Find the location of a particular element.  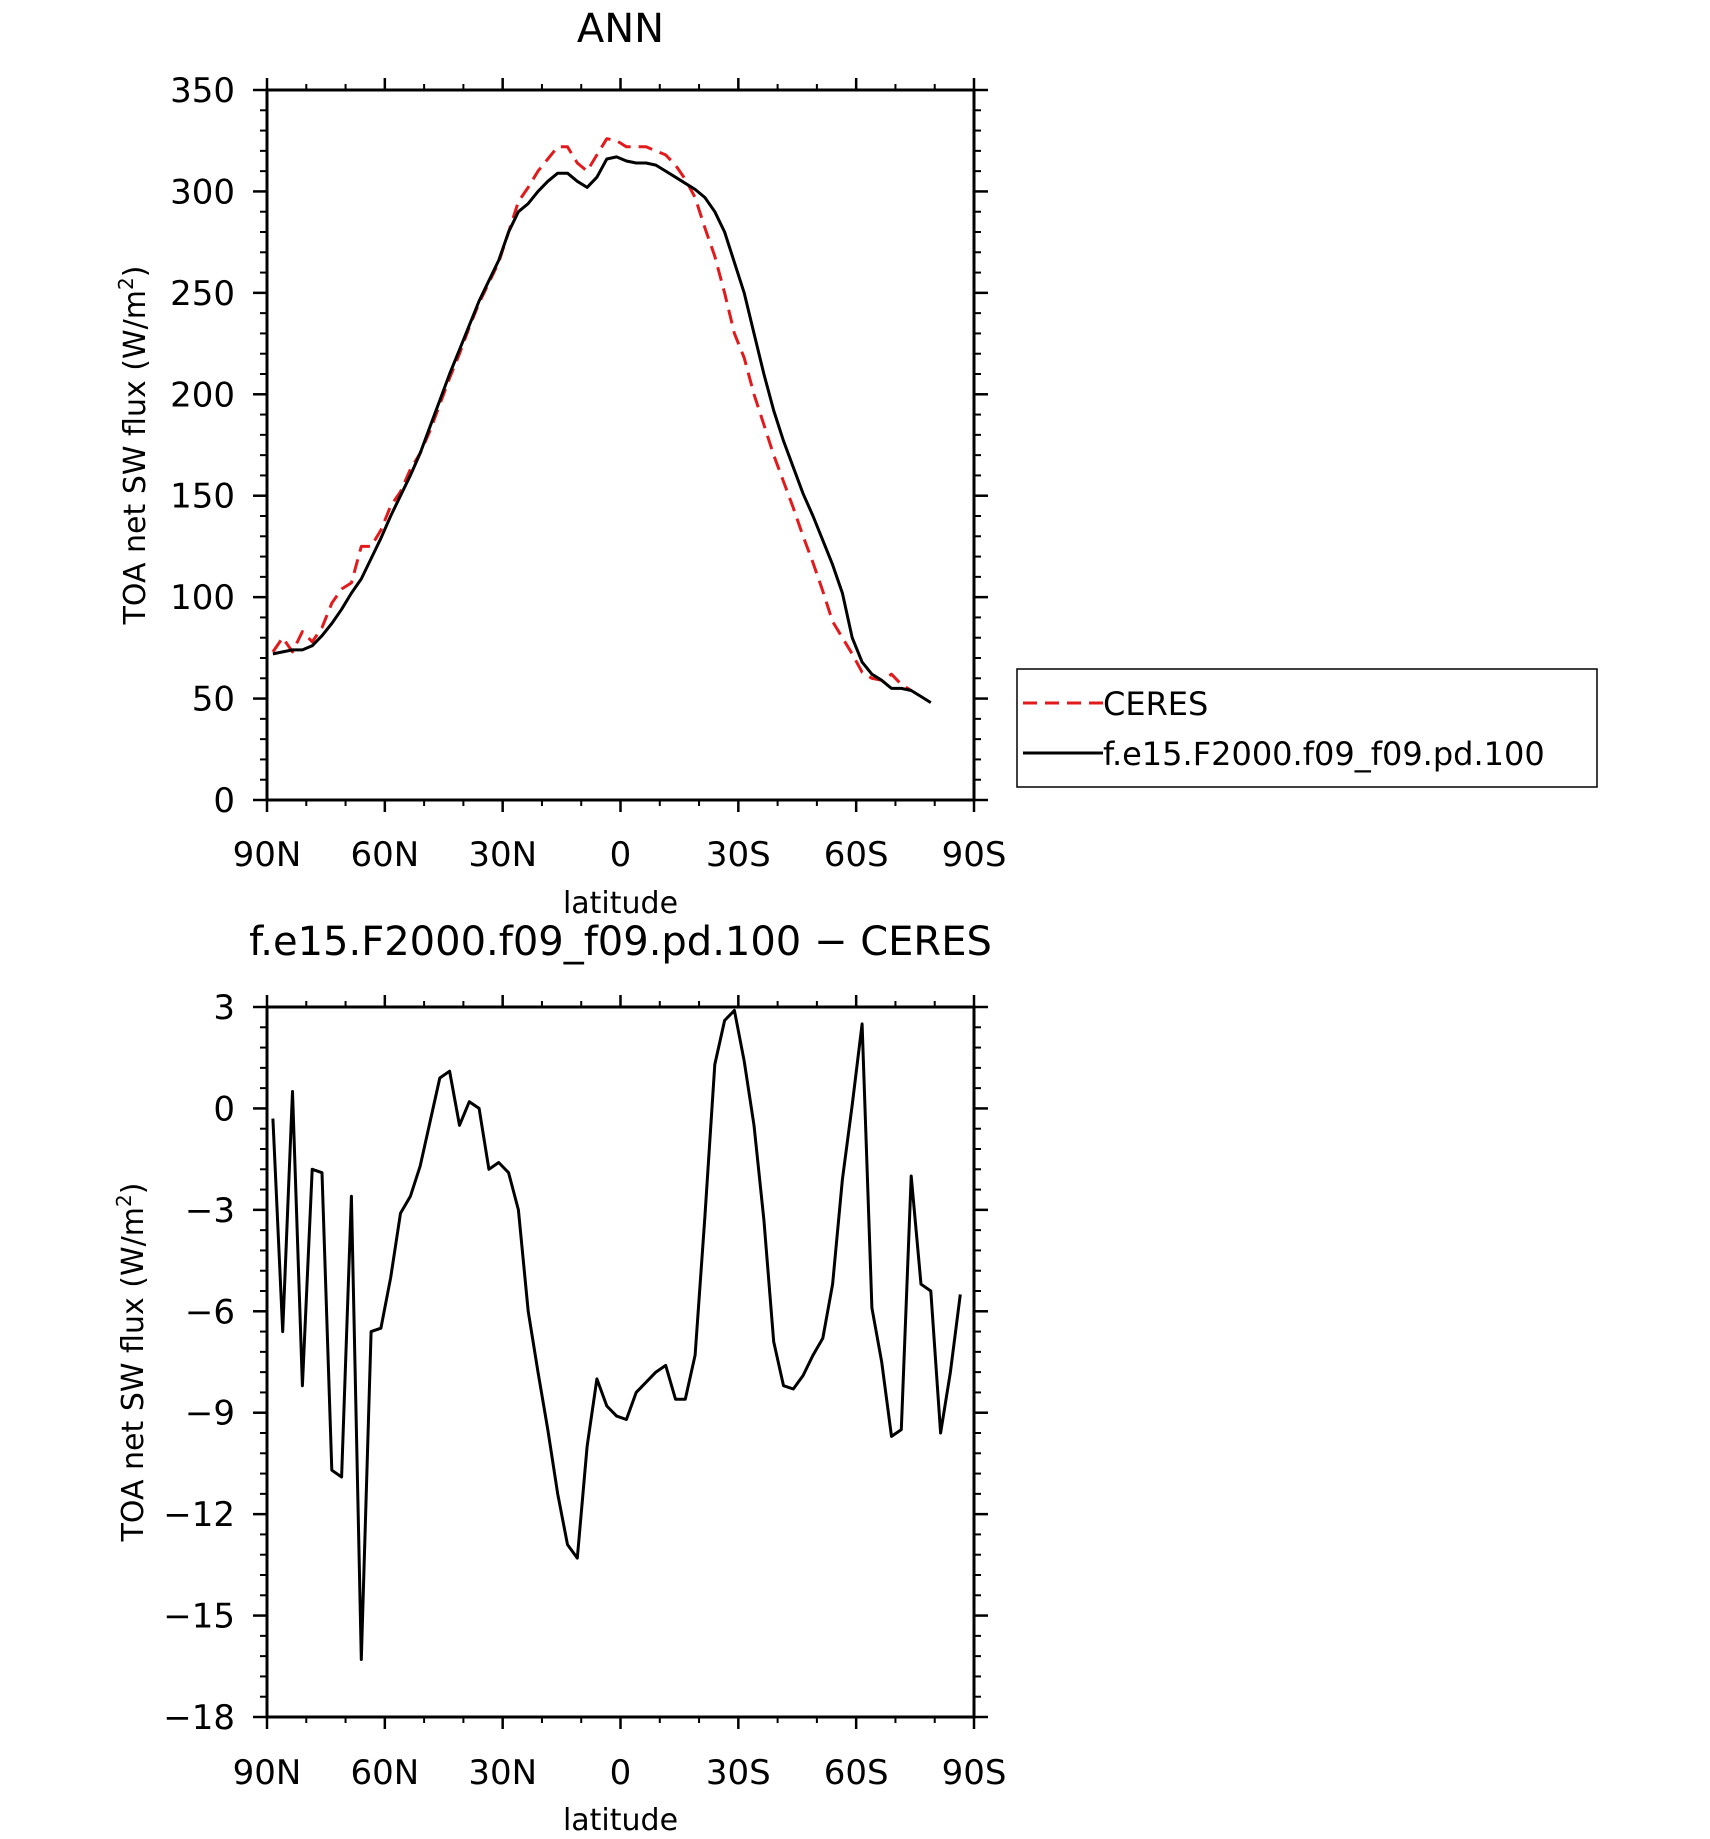

legend: CERES f.e15.F2000.f09_f09.pd.100 is located at coordinates (1307, 728).